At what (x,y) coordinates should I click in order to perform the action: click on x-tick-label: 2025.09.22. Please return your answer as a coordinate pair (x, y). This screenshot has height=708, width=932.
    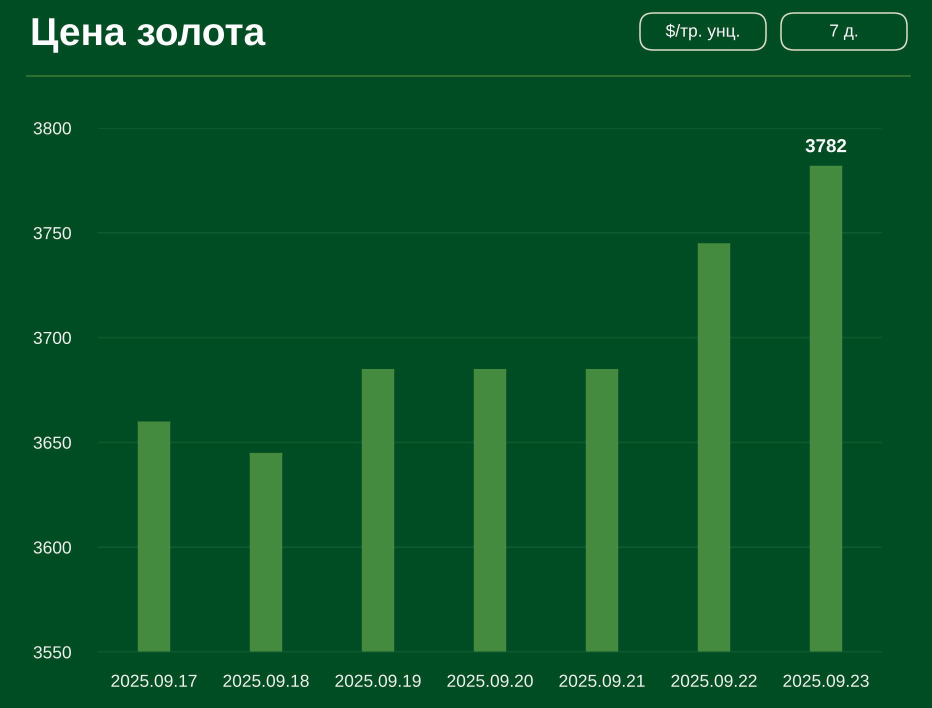
    Looking at the image, I should click on (714, 680).